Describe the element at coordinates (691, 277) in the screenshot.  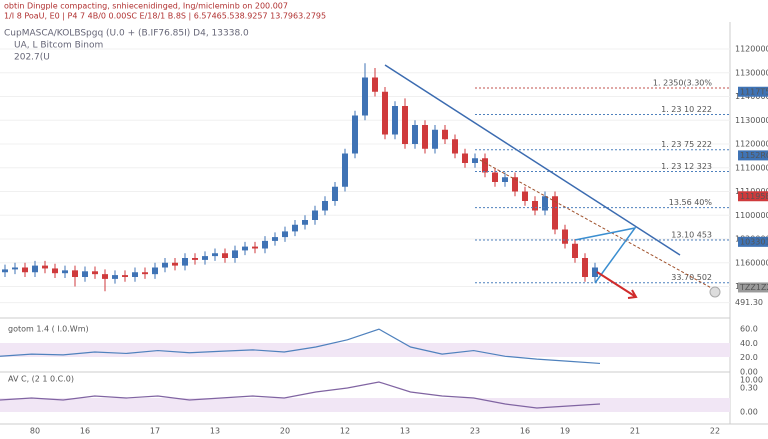
I see `level-label: 33.70 502` at that location.